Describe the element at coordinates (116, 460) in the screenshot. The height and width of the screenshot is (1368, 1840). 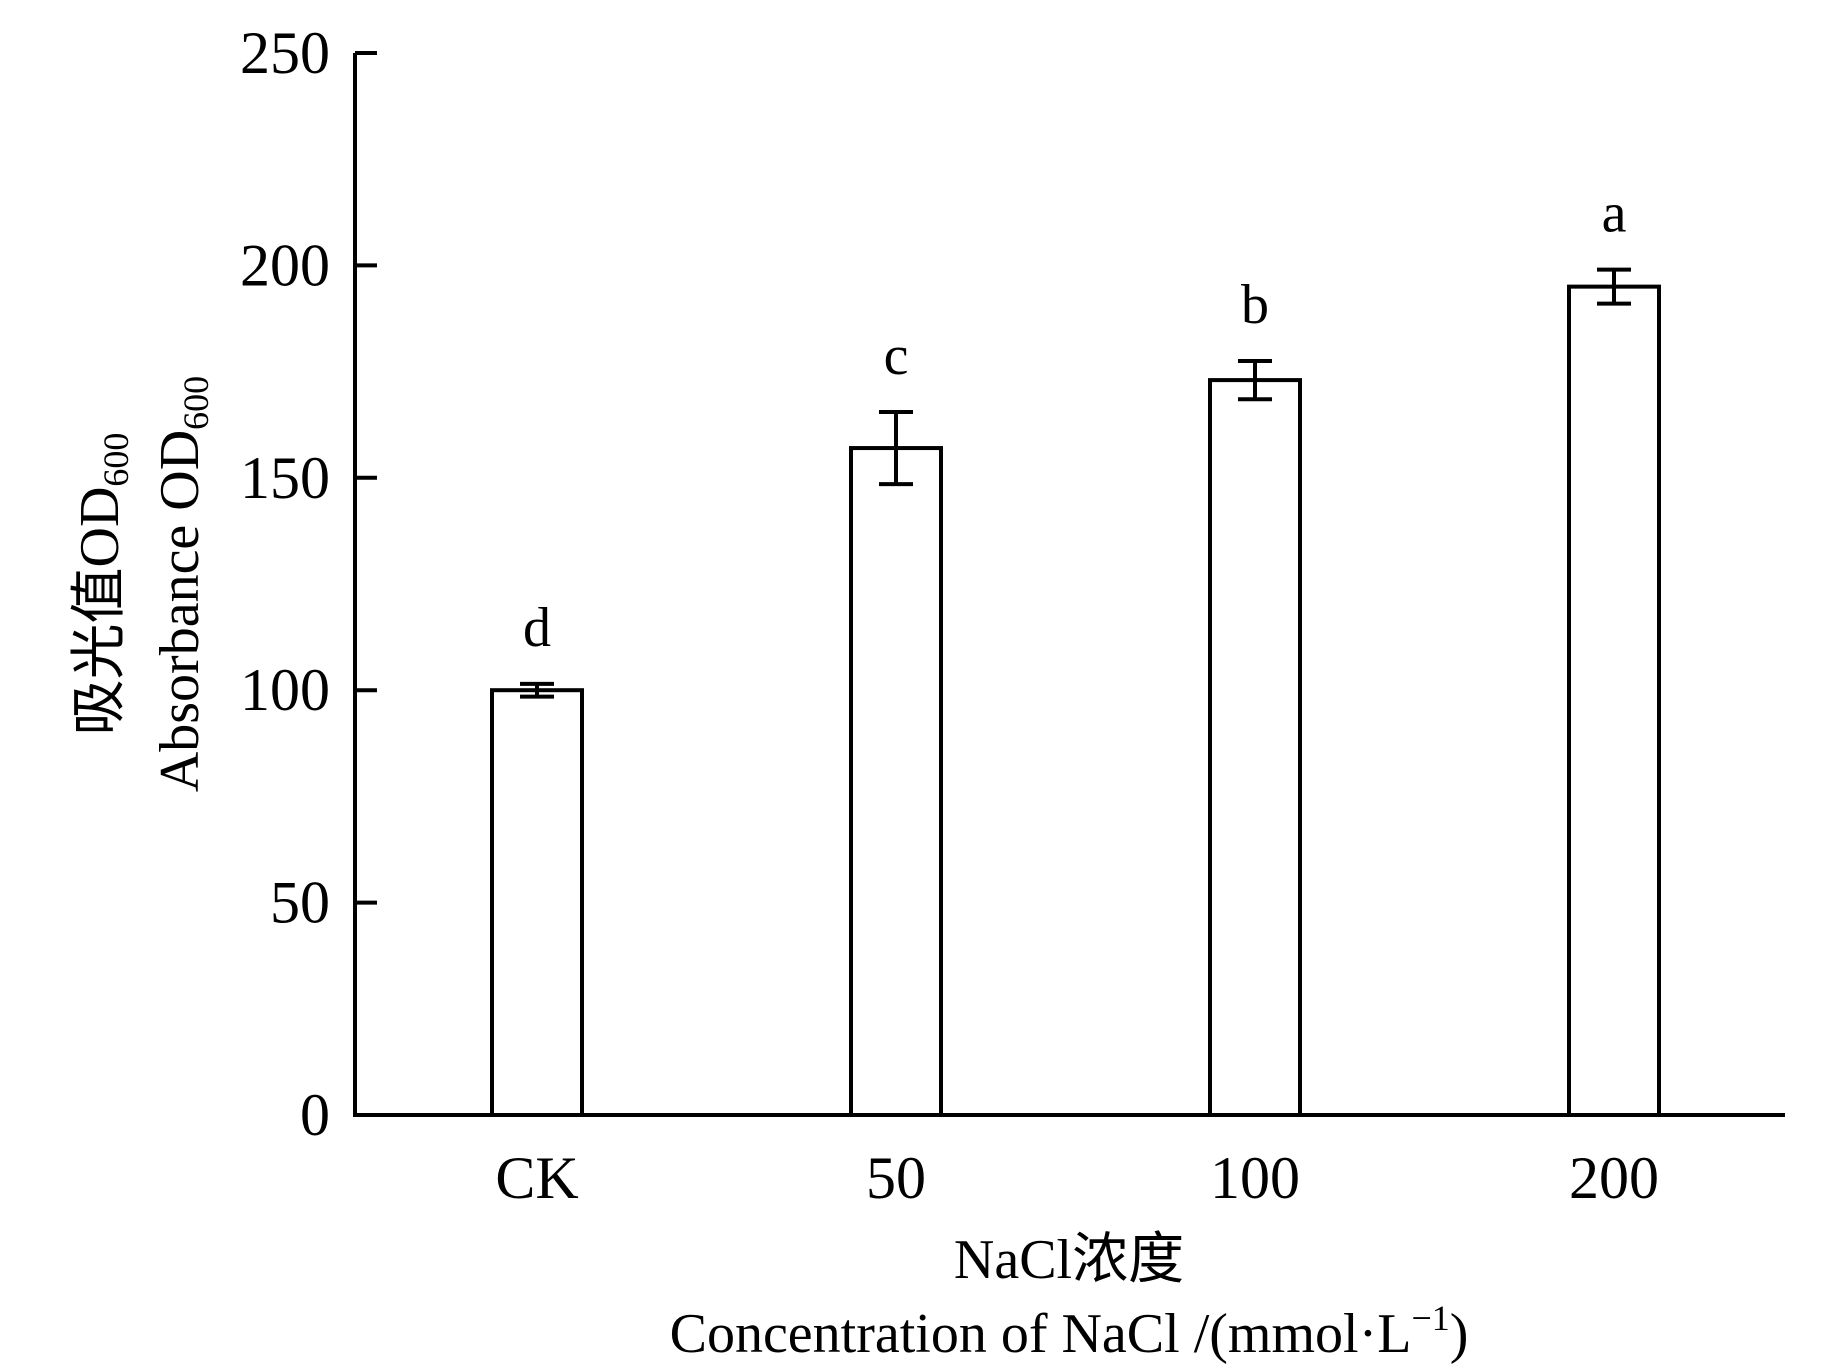
I see `y-axis-title-cn-sub: 600` at that location.